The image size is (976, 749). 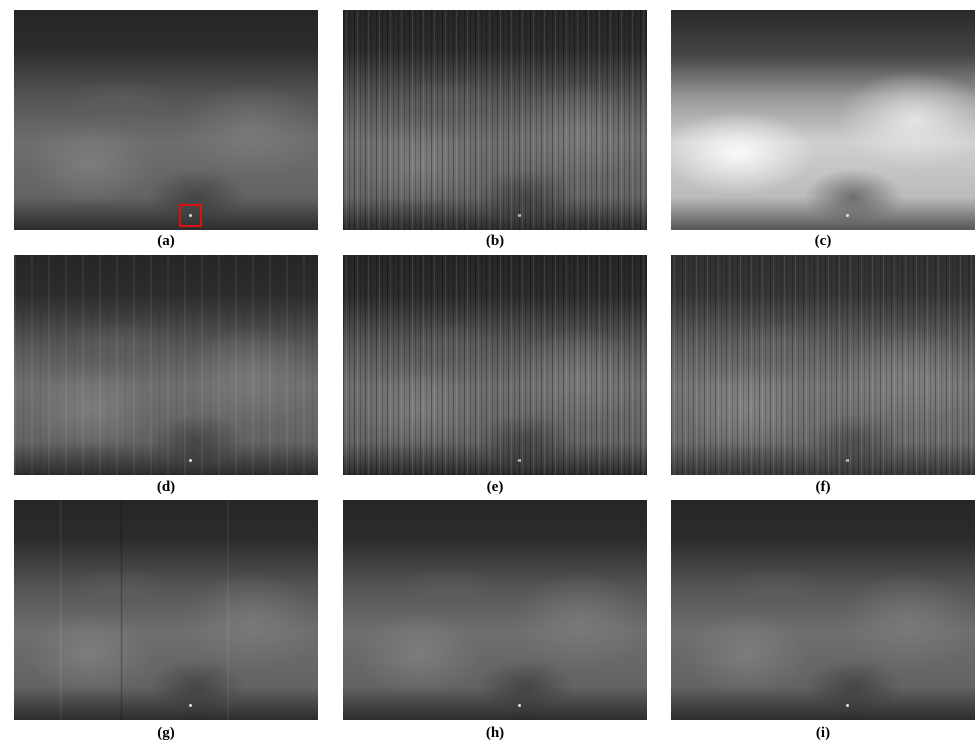 What do you see at coordinates (495, 487) in the screenshot?
I see `caption: (e)` at bounding box center [495, 487].